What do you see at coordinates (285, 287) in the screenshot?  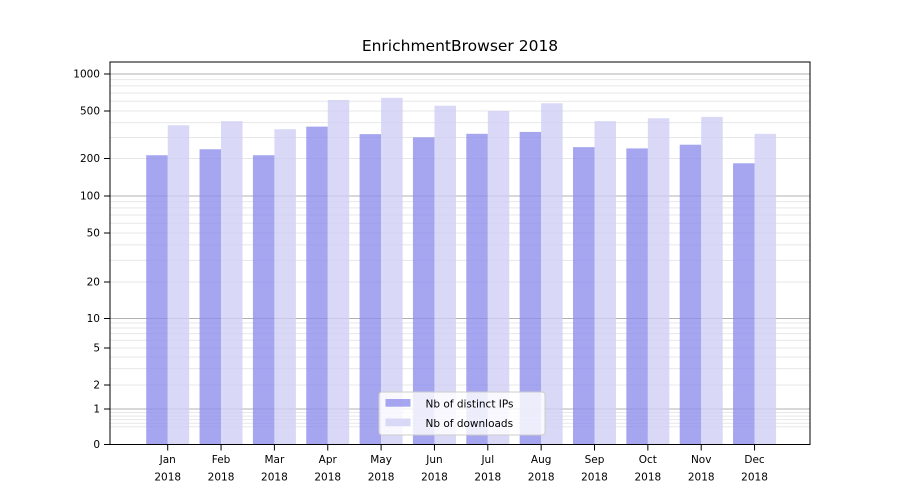 I see `bar-downloads-mar` at bounding box center [285, 287].